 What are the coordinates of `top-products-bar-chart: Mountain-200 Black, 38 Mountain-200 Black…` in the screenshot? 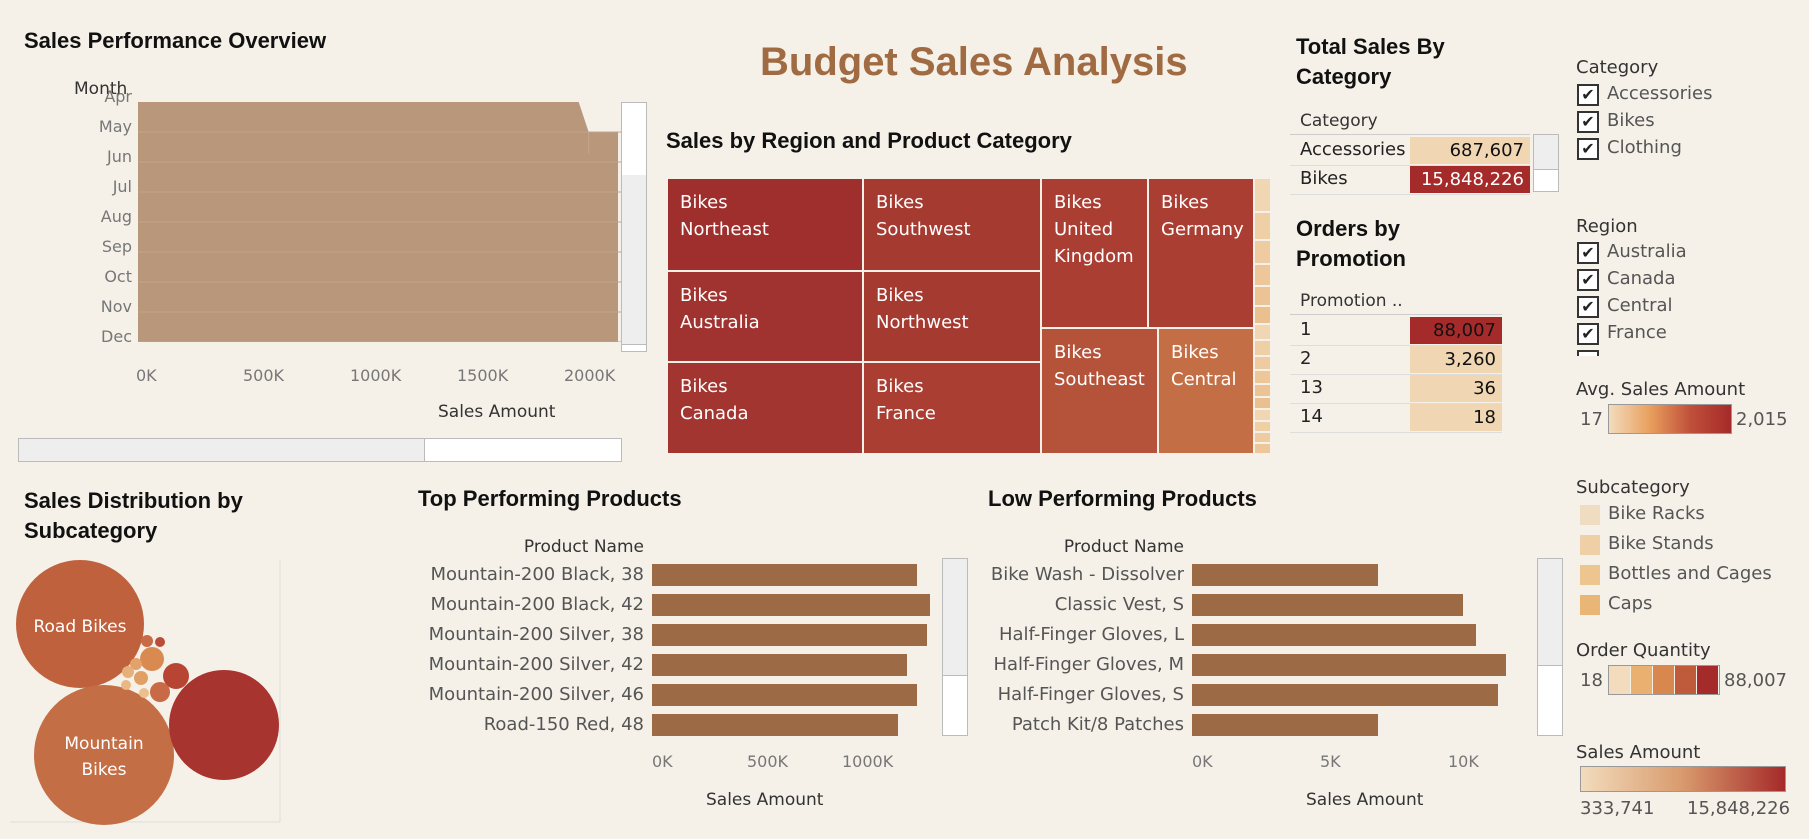 It's located at (670, 655).